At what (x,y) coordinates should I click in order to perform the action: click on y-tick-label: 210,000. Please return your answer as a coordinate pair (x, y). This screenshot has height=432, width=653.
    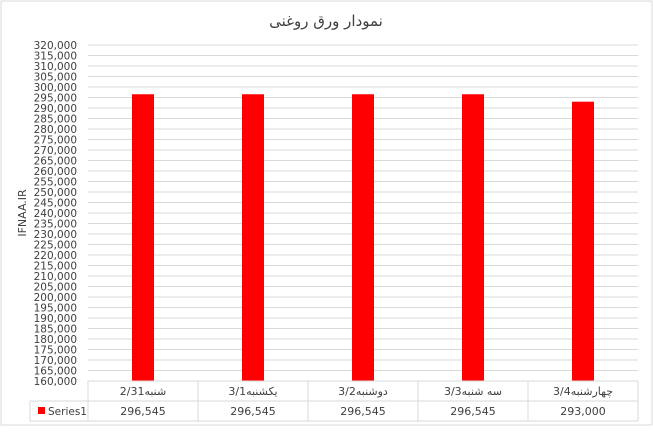
    Looking at the image, I should click on (55, 277).